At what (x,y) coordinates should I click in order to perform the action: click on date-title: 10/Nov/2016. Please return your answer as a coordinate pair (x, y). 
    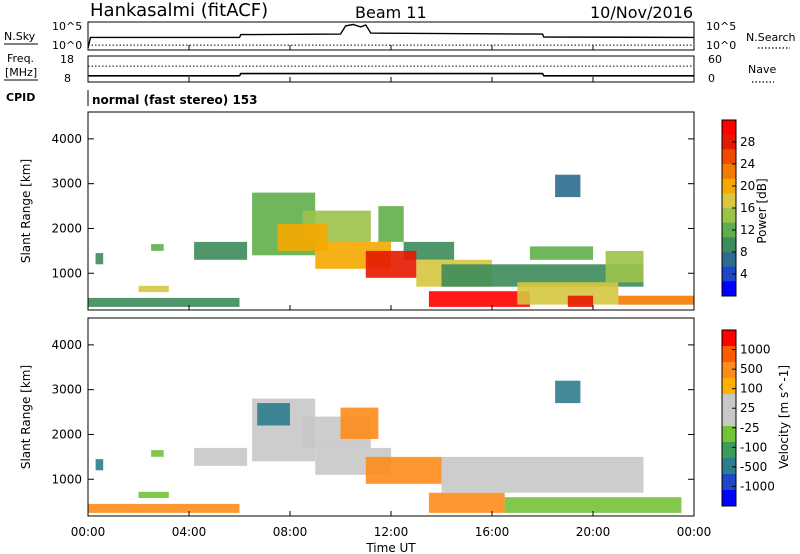
    Looking at the image, I should click on (641, 12).